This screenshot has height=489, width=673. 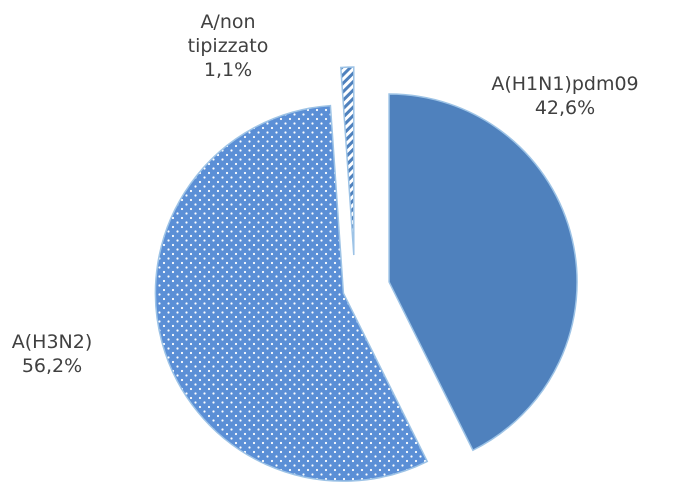 I want to click on label-text: 56,2%, so click(x=52, y=366).